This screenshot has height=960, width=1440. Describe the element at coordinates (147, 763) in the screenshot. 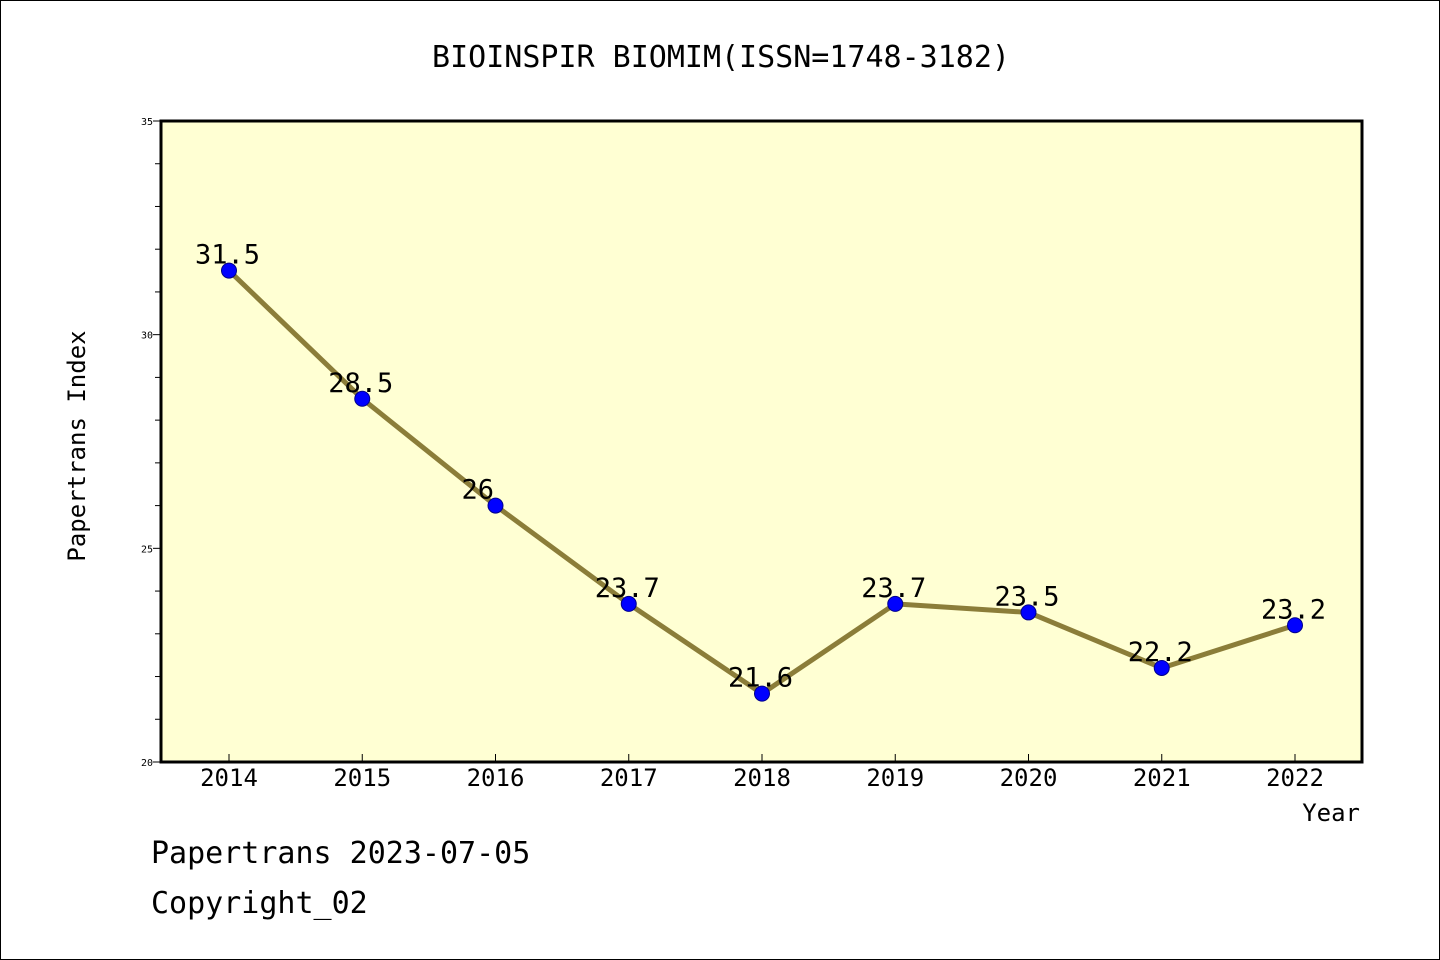

I see `y-tick-label: 20` at that location.